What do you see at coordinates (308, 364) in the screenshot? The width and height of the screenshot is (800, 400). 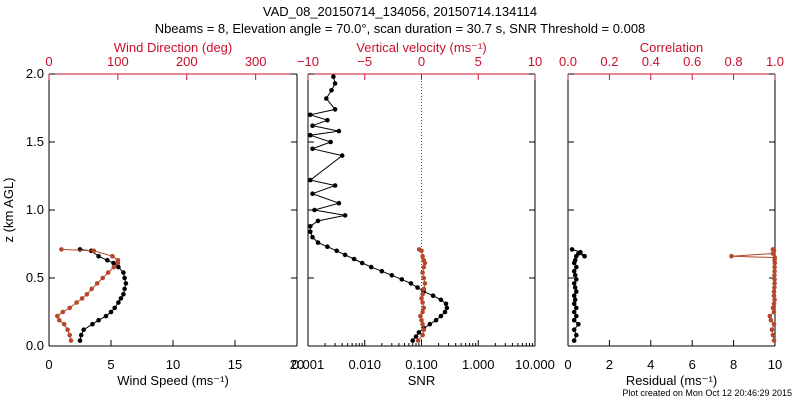 I see `x-tick-label: 0.001` at bounding box center [308, 364].